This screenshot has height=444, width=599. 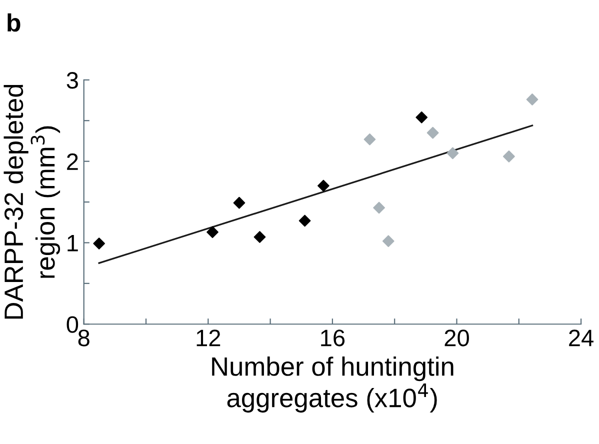 I want to click on y-axis-title: DARPP-32 depleted region (mm$^{3}$), so click(x=32, y=201).